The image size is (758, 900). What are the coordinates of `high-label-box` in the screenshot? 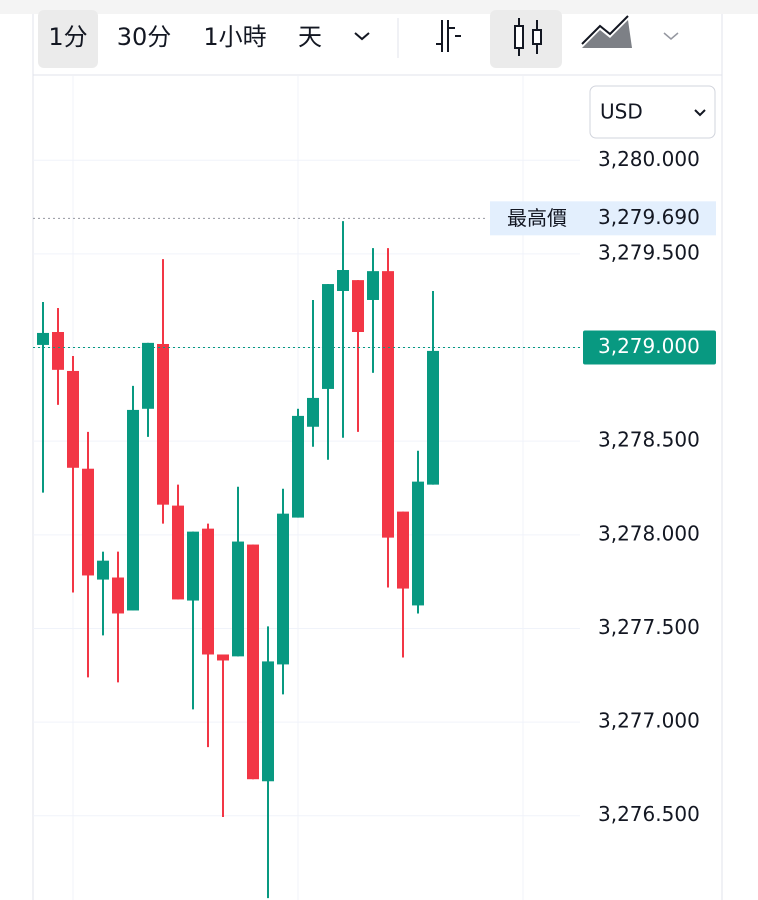 It's located at (603, 218).